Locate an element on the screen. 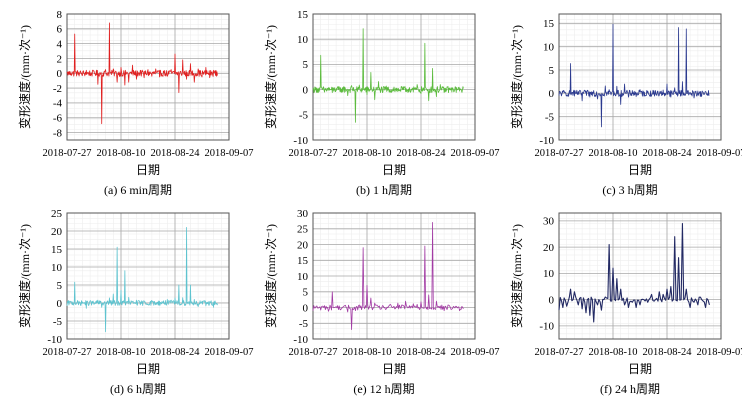 This screenshot has height=401, width=742. y-tick-label: 8 is located at coordinates (60, 15).